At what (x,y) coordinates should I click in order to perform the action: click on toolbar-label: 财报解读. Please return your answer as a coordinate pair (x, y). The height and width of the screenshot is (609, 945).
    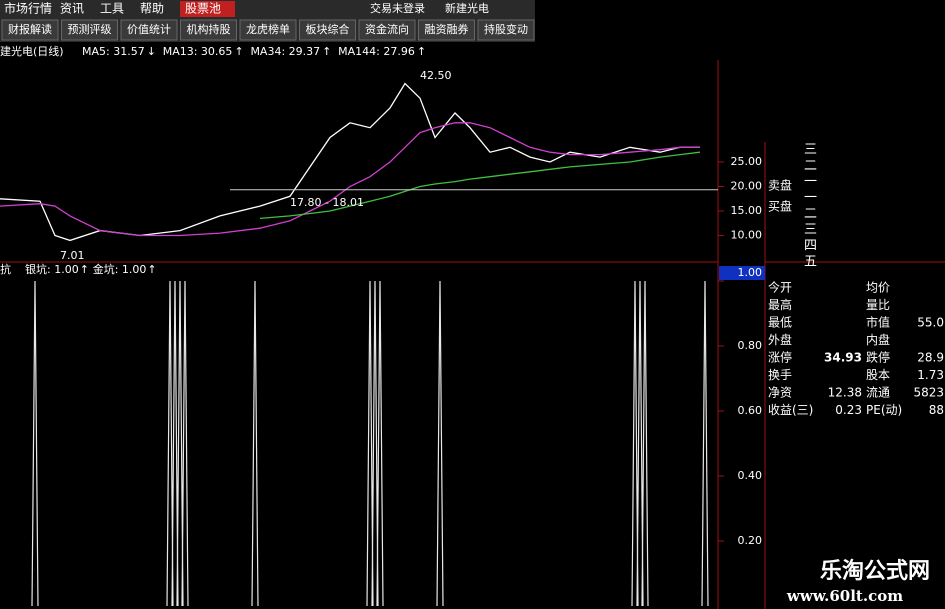
    Looking at the image, I should click on (30, 29).